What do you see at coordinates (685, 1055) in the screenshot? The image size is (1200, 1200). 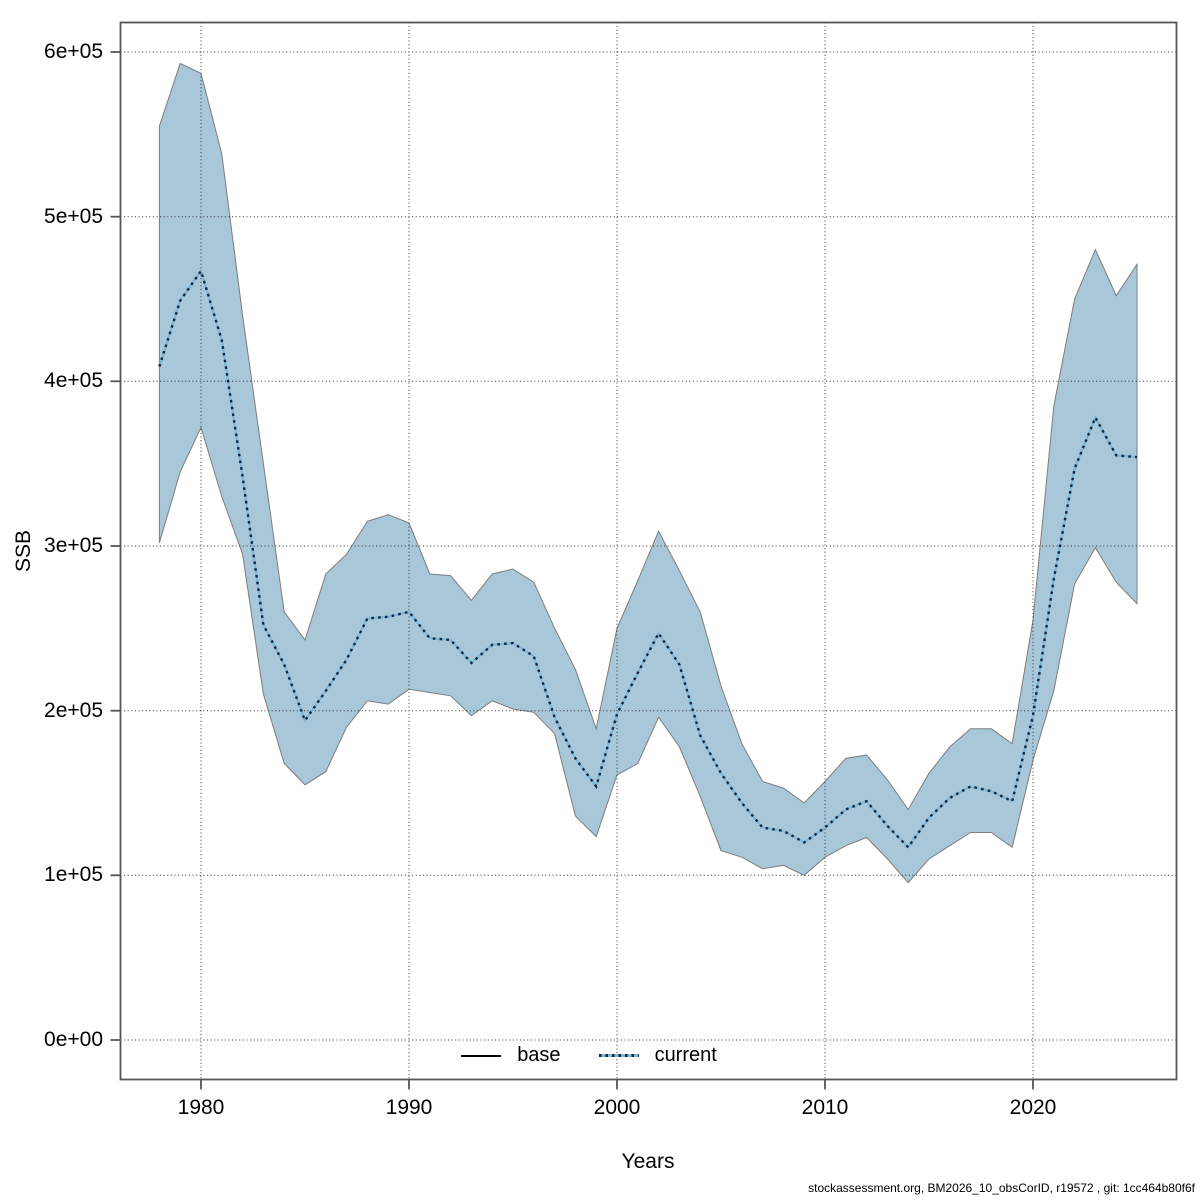 I see `legend-label-current: current` at bounding box center [685, 1055].